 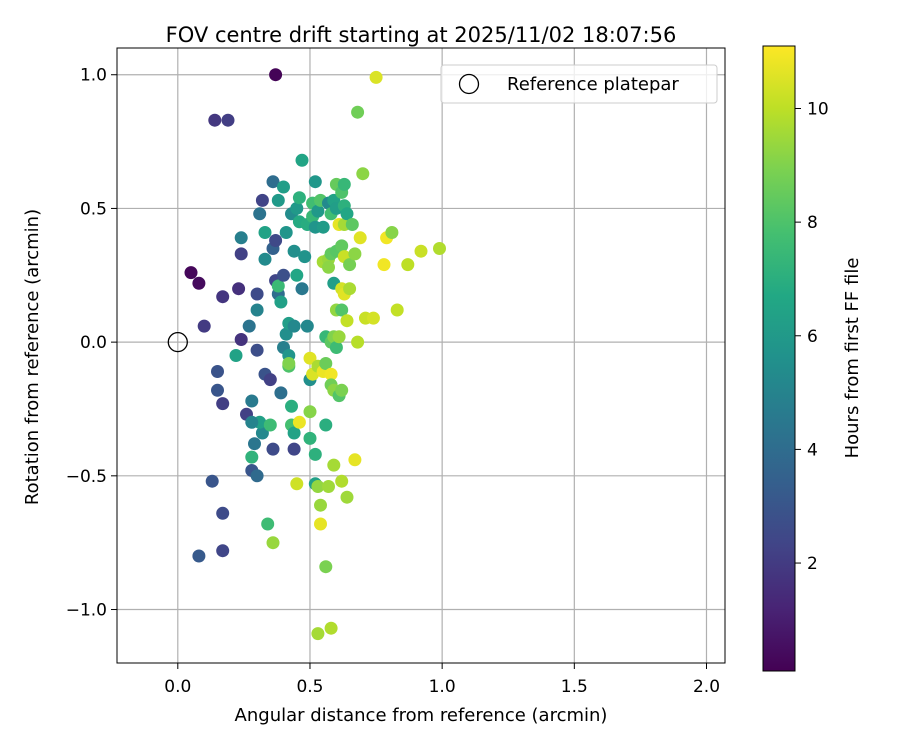 What do you see at coordinates (177, 342) in the screenshot?
I see `reference-platepar-marker` at bounding box center [177, 342].